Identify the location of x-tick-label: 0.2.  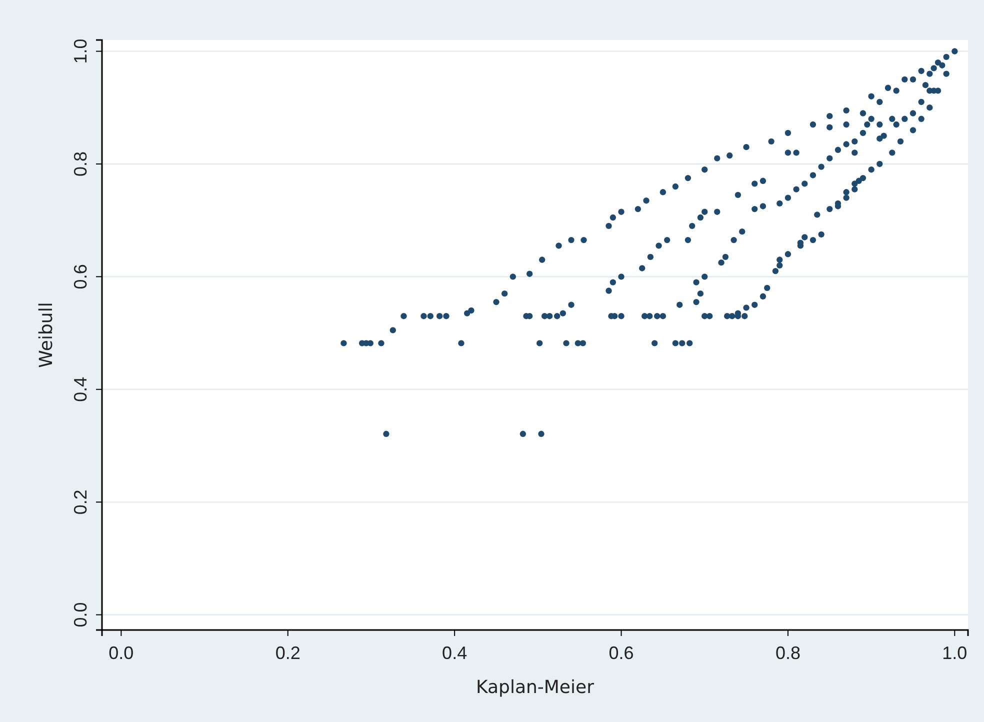
(287, 652).